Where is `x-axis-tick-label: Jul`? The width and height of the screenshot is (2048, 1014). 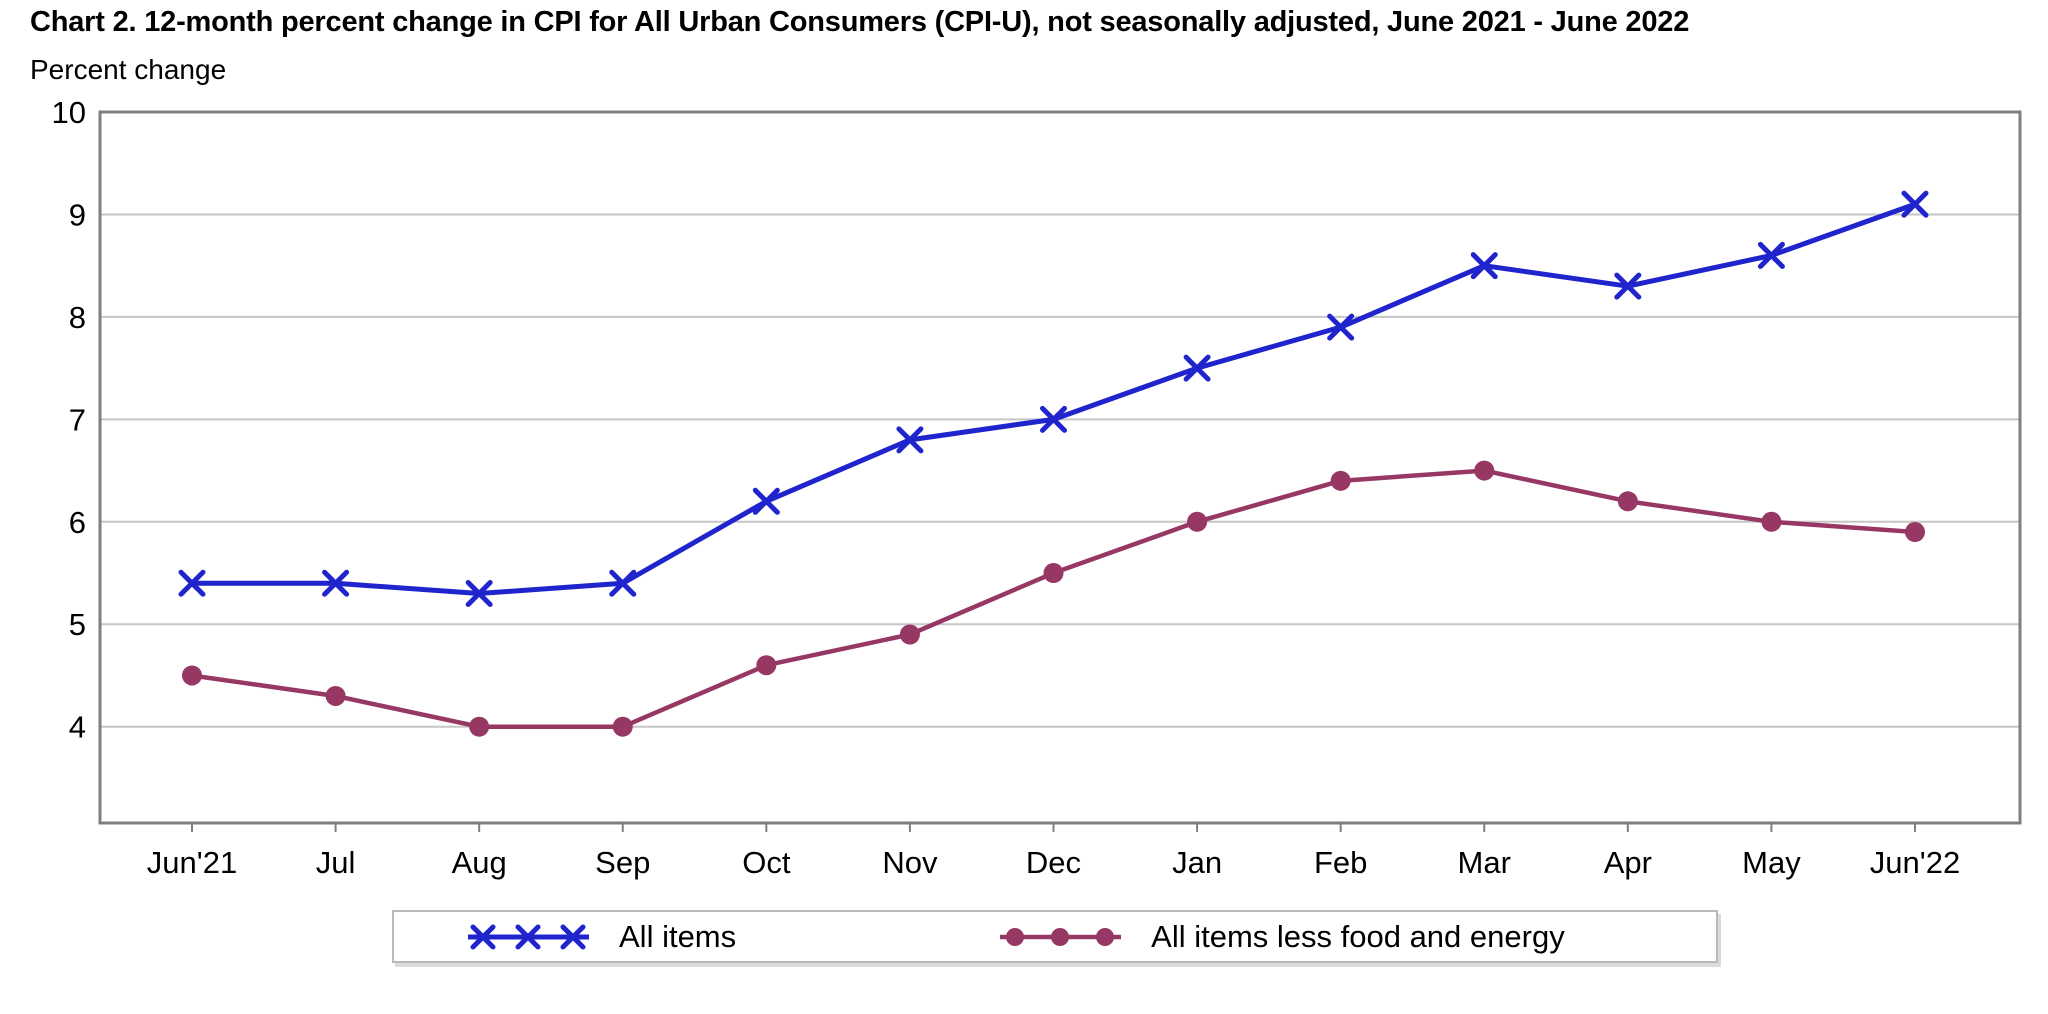
x-axis-tick-label: Jul is located at coordinates (336, 862).